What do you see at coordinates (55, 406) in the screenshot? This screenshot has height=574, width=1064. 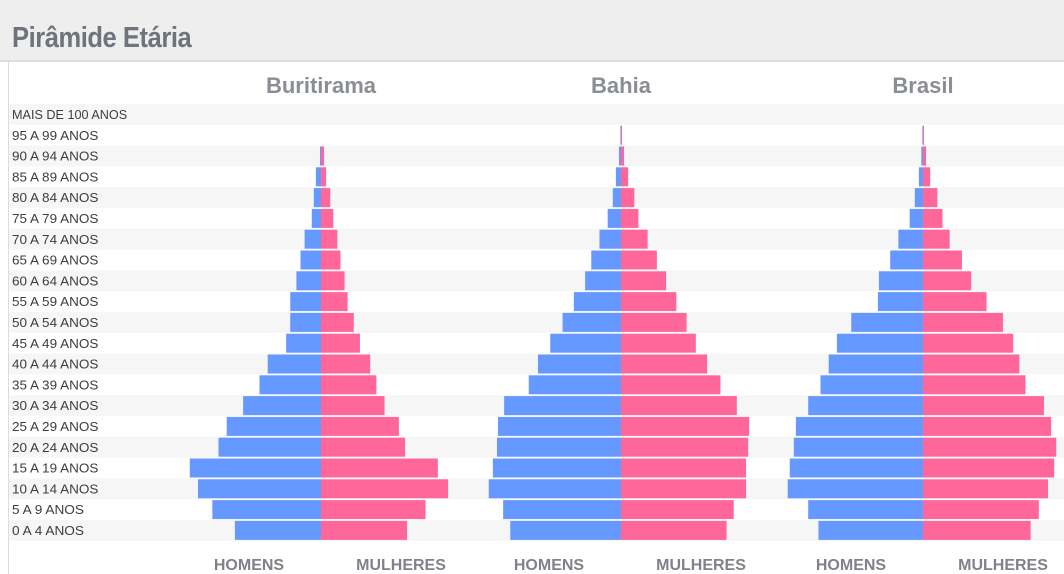 I see `age-group-label: 30 A 34 ANOS` at bounding box center [55, 406].